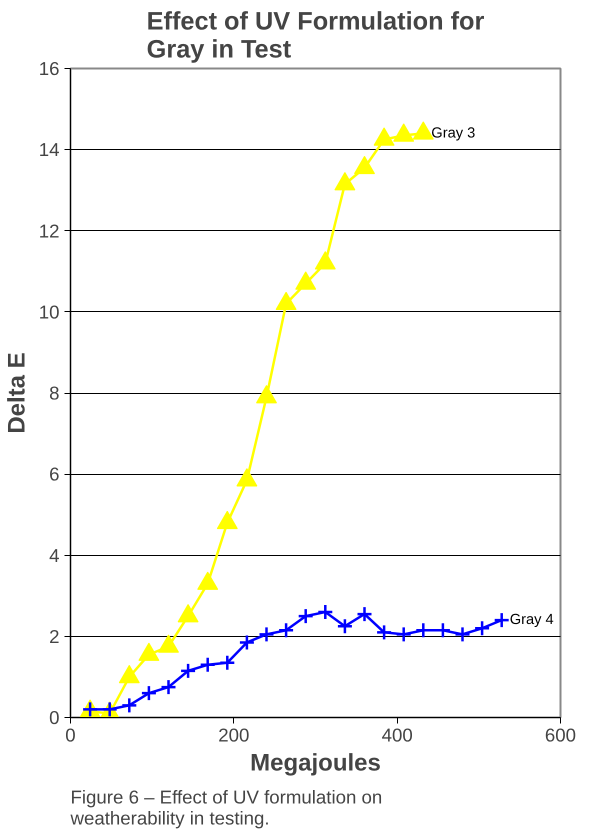 This screenshot has width=600, height=833. Describe the element at coordinates (54, 555) in the screenshot. I see `y-tick-label: 4` at that location.